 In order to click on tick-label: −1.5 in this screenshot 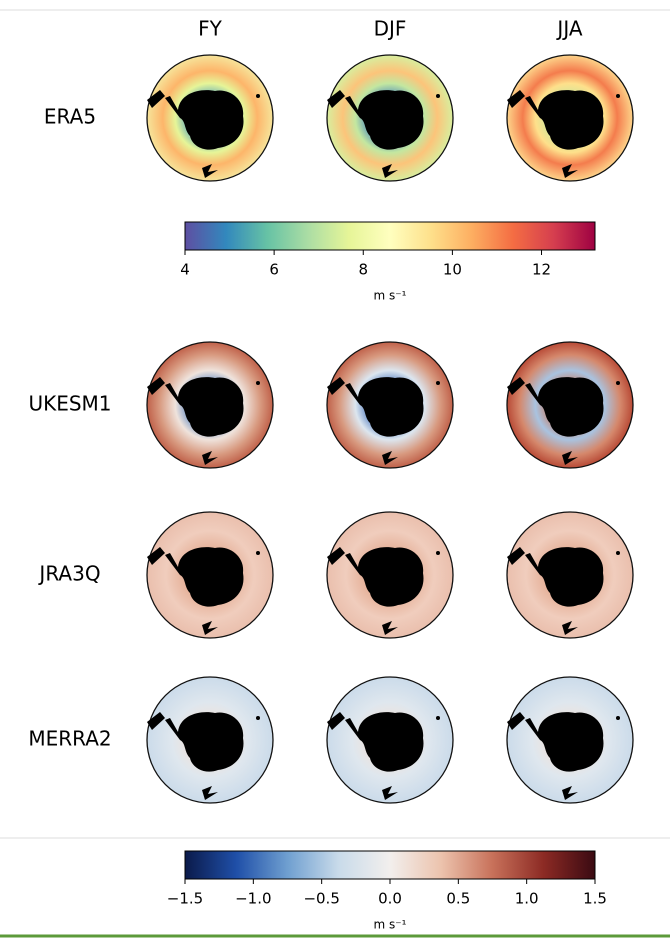, I will do `click(185, 899)`.